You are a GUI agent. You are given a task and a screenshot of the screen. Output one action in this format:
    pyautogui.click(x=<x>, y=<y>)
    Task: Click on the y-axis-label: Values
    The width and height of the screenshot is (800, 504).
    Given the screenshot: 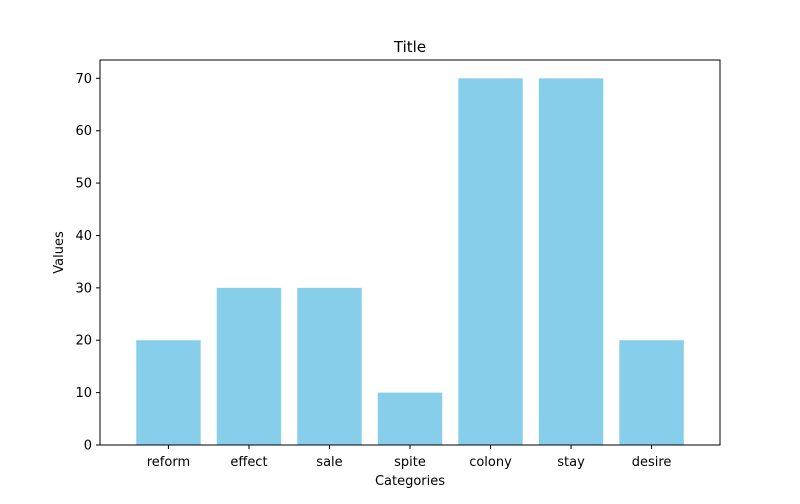 What is the action you would take?
    pyautogui.click(x=59, y=252)
    